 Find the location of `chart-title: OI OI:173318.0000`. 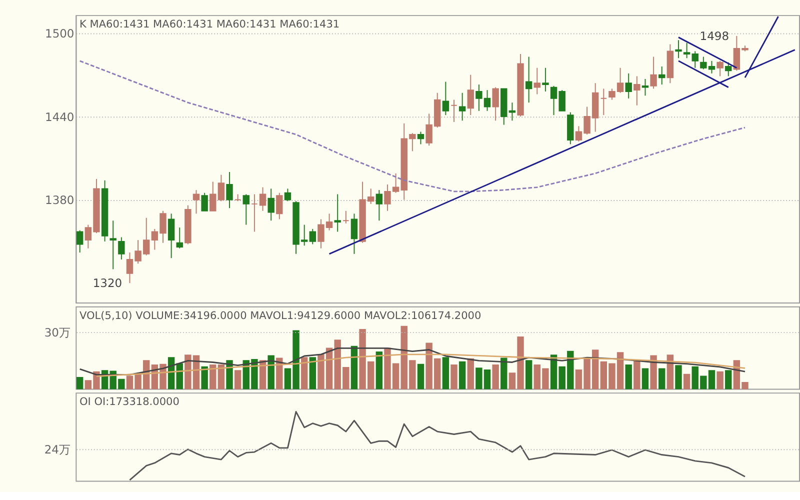

chart-title: OI OI:173318.0000 is located at coordinates (130, 402).